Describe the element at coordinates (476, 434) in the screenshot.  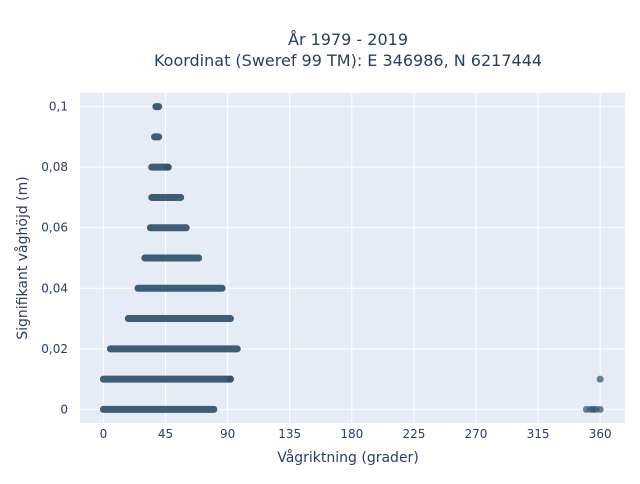
I see `x-tick-label: 270` at that location.